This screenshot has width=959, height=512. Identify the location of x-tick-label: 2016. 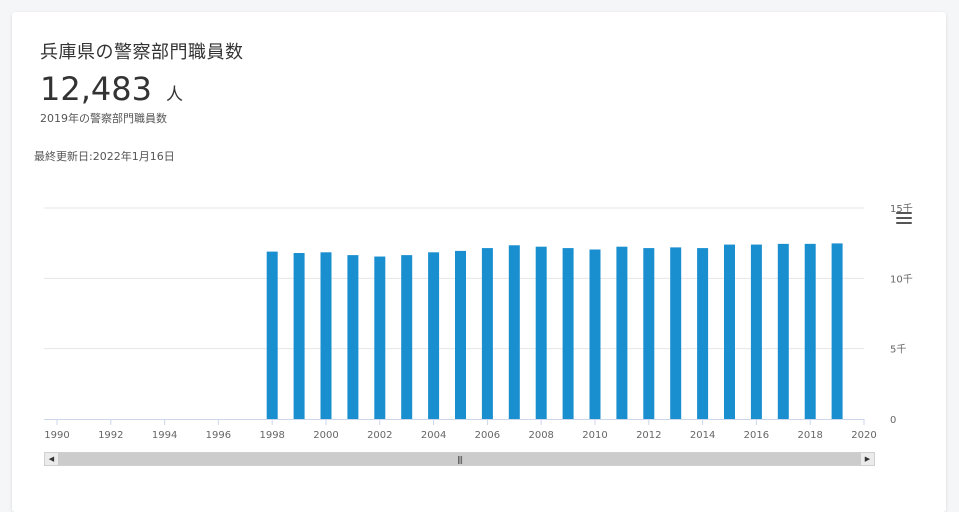
(756, 435).